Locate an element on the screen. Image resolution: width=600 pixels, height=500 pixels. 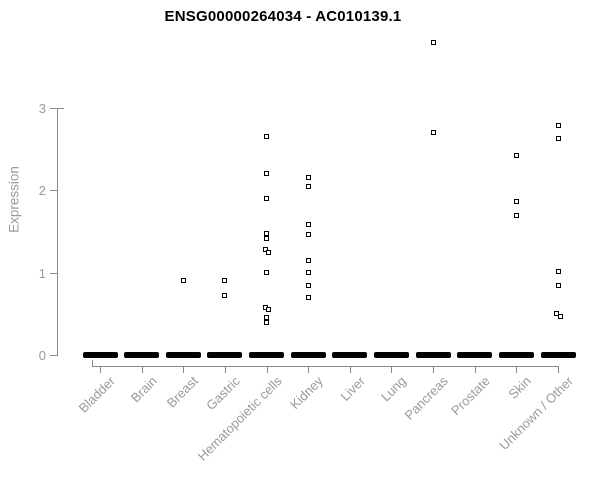
y-tick-label: 2 is located at coordinates (42, 191).